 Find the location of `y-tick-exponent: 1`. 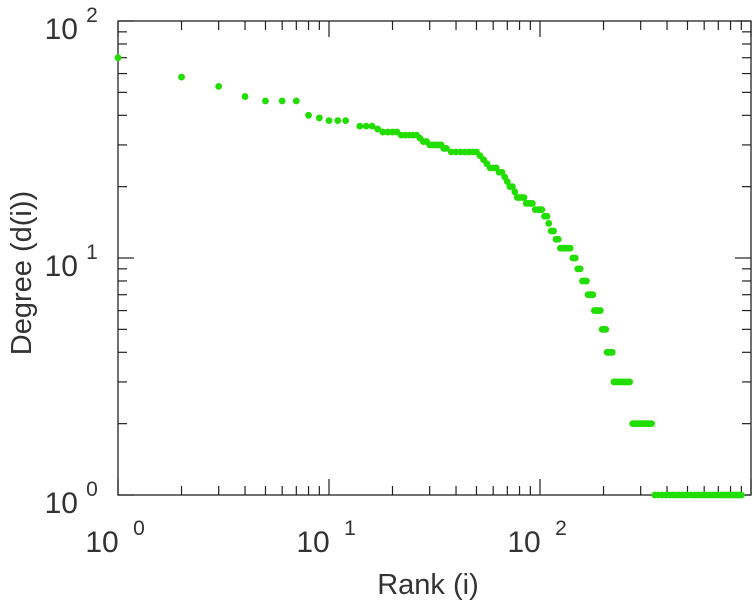

y-tick-exponent: 1 is located at coordinates (92, 252).